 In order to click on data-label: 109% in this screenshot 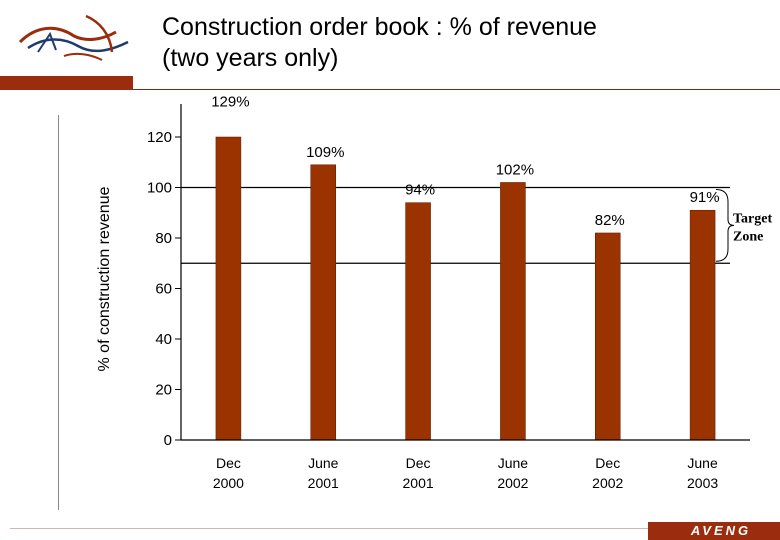, I will do `click(325, 152)`.